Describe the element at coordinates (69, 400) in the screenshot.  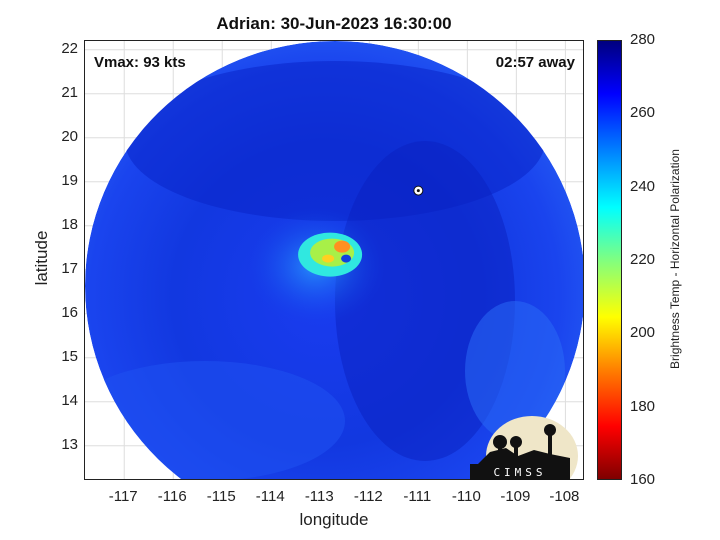
I see `y-tick-label: 14` at that location.